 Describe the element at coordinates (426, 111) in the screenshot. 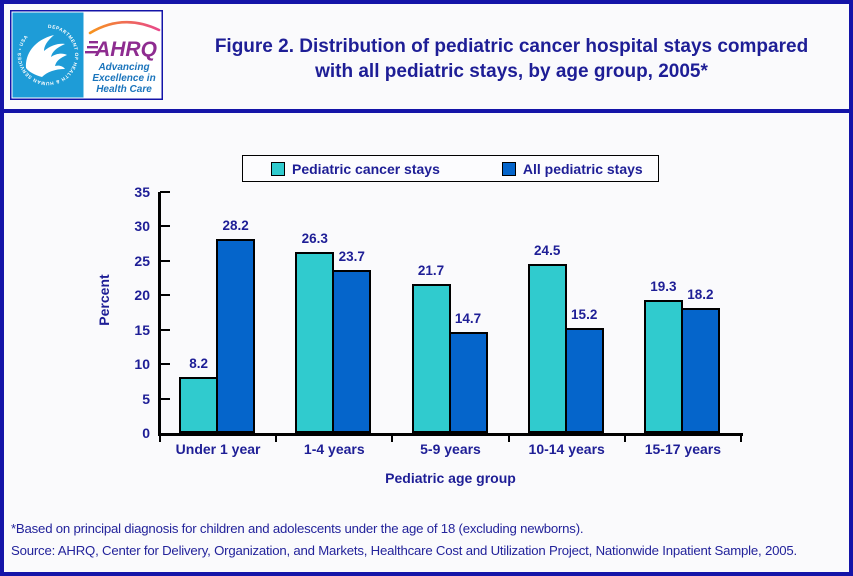

I see `header-separator` at that location.